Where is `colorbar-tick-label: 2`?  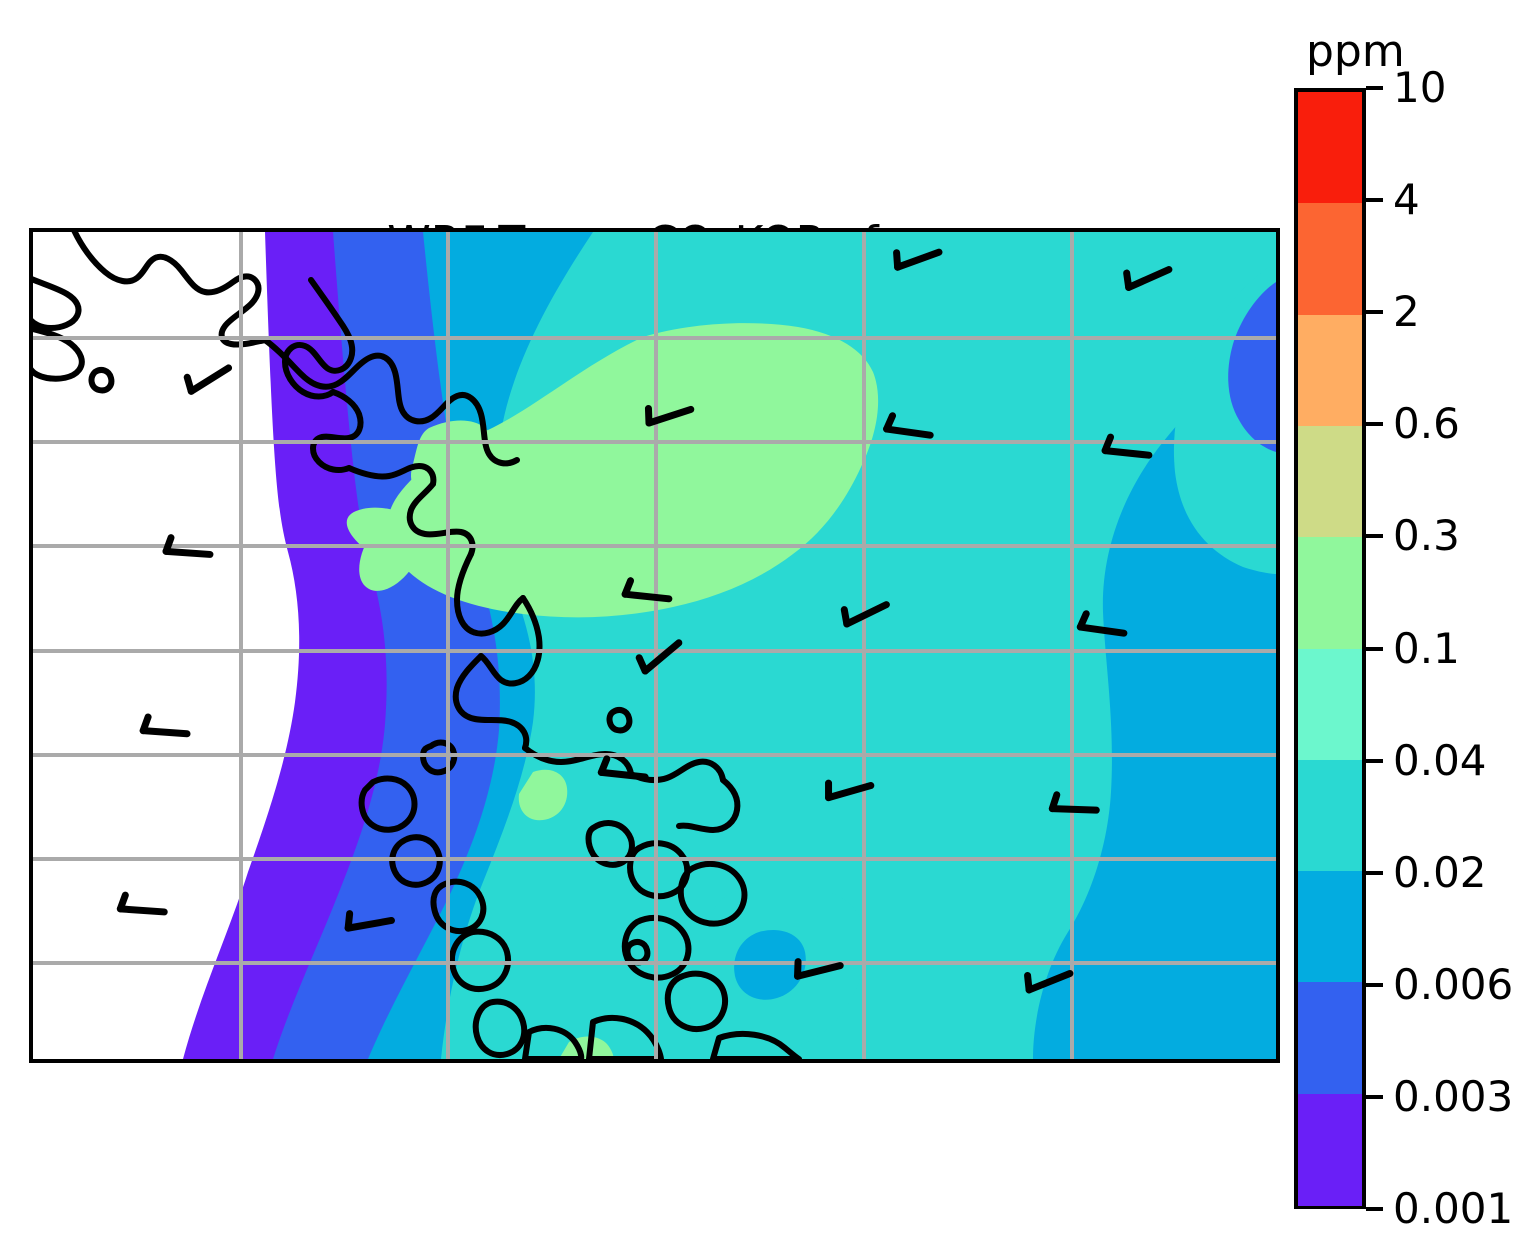 colorbar-tick-label: 2 is located at coordinates (1406, 312).